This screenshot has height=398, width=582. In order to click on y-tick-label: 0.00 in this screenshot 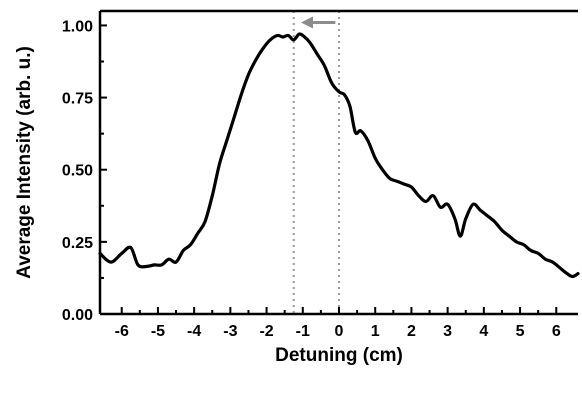, I will do `click(77, 315)`.